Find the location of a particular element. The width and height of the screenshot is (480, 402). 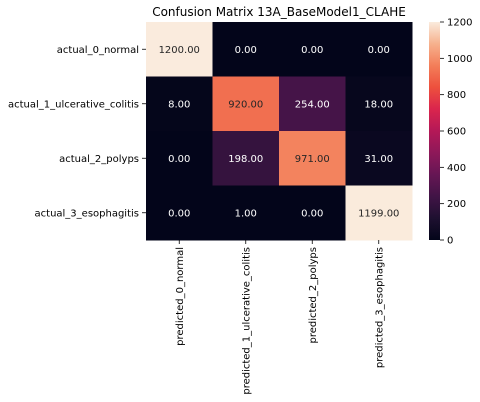

colorbar is located at coordinates (434, 131).